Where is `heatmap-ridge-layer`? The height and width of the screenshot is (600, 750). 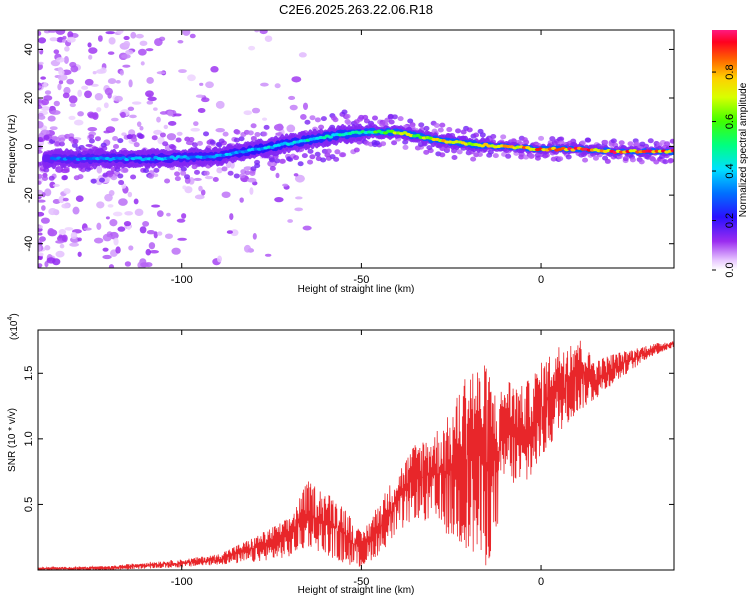 heatmap-ridge-layer is located at coordinates (356, 147).